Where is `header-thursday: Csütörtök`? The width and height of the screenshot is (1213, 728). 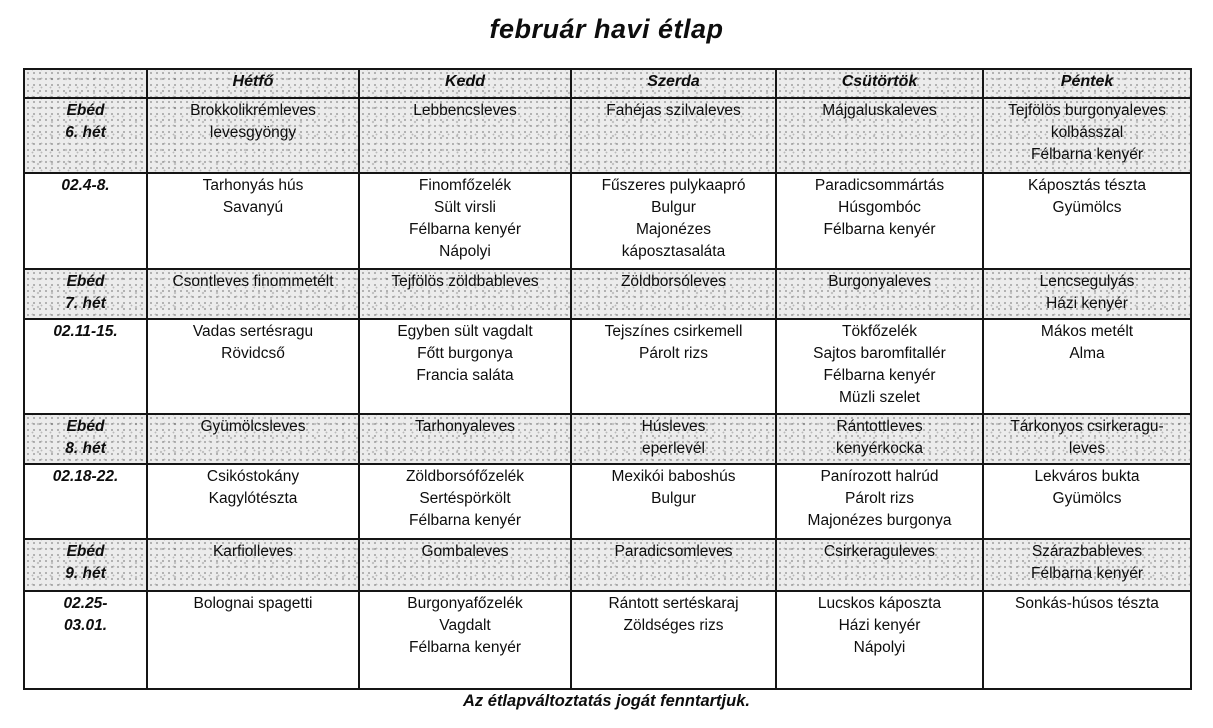 header-thursday: Csütörtök is located at coordinates (879, 83).